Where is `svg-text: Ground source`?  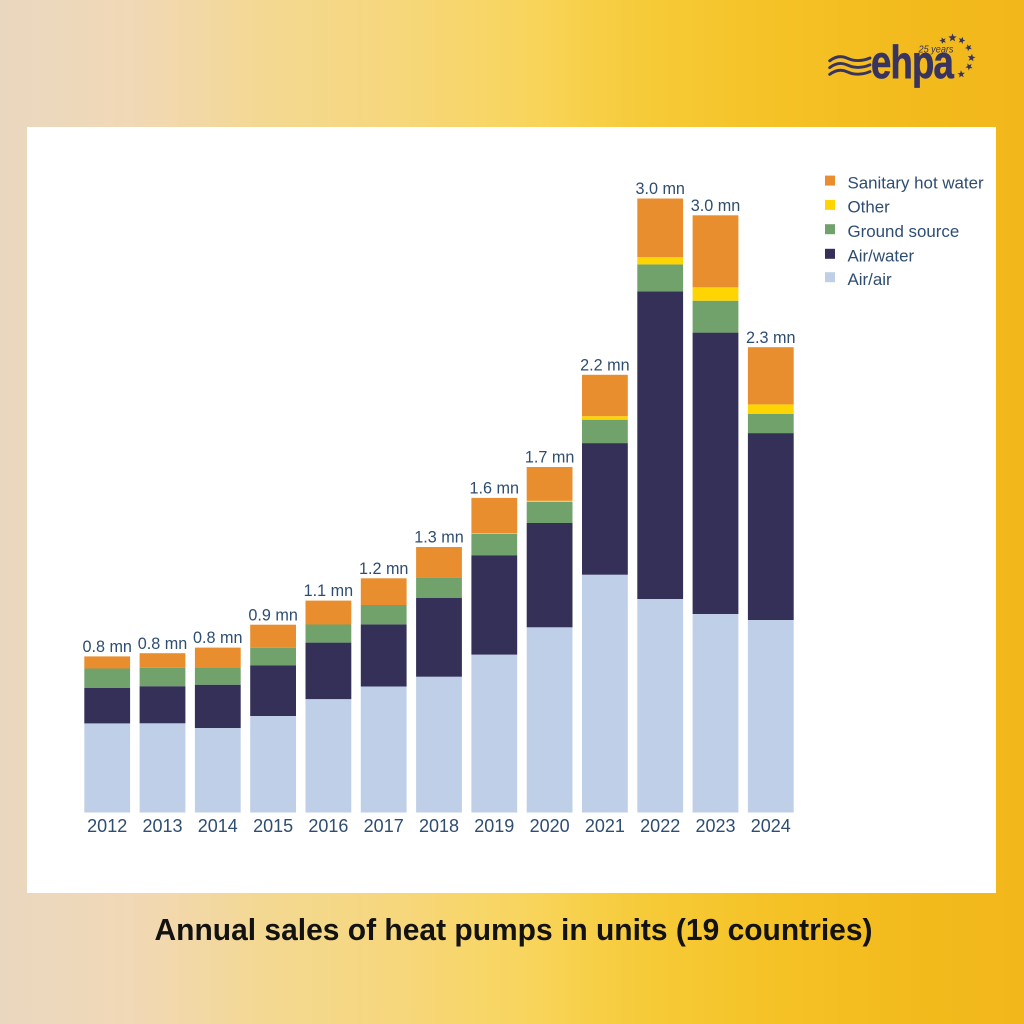
svg-text: Ground source is located at coordinates (904, 231).